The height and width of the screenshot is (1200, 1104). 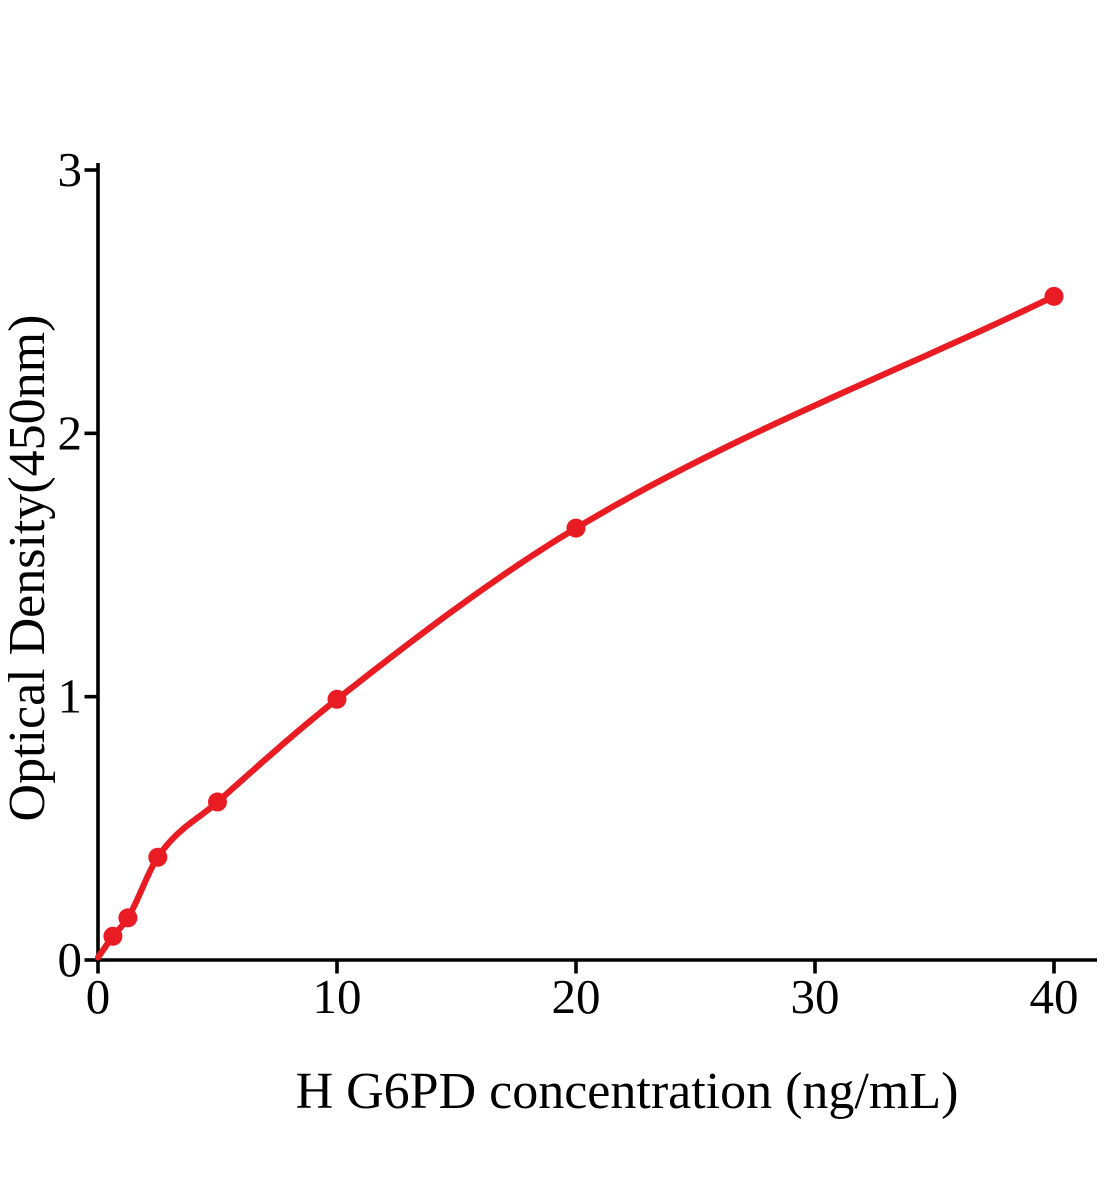 I want to click on x-tick-label: 0, so click(x=98, y=996).